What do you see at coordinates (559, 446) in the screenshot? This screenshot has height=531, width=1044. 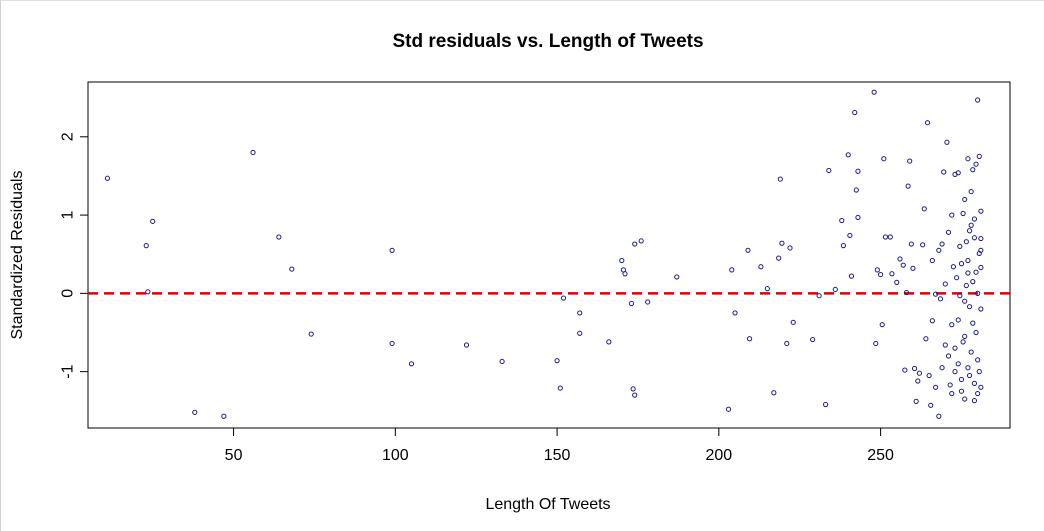 I see `x-axis: 50 100 150 200 250` at bounding box center [559, 446].